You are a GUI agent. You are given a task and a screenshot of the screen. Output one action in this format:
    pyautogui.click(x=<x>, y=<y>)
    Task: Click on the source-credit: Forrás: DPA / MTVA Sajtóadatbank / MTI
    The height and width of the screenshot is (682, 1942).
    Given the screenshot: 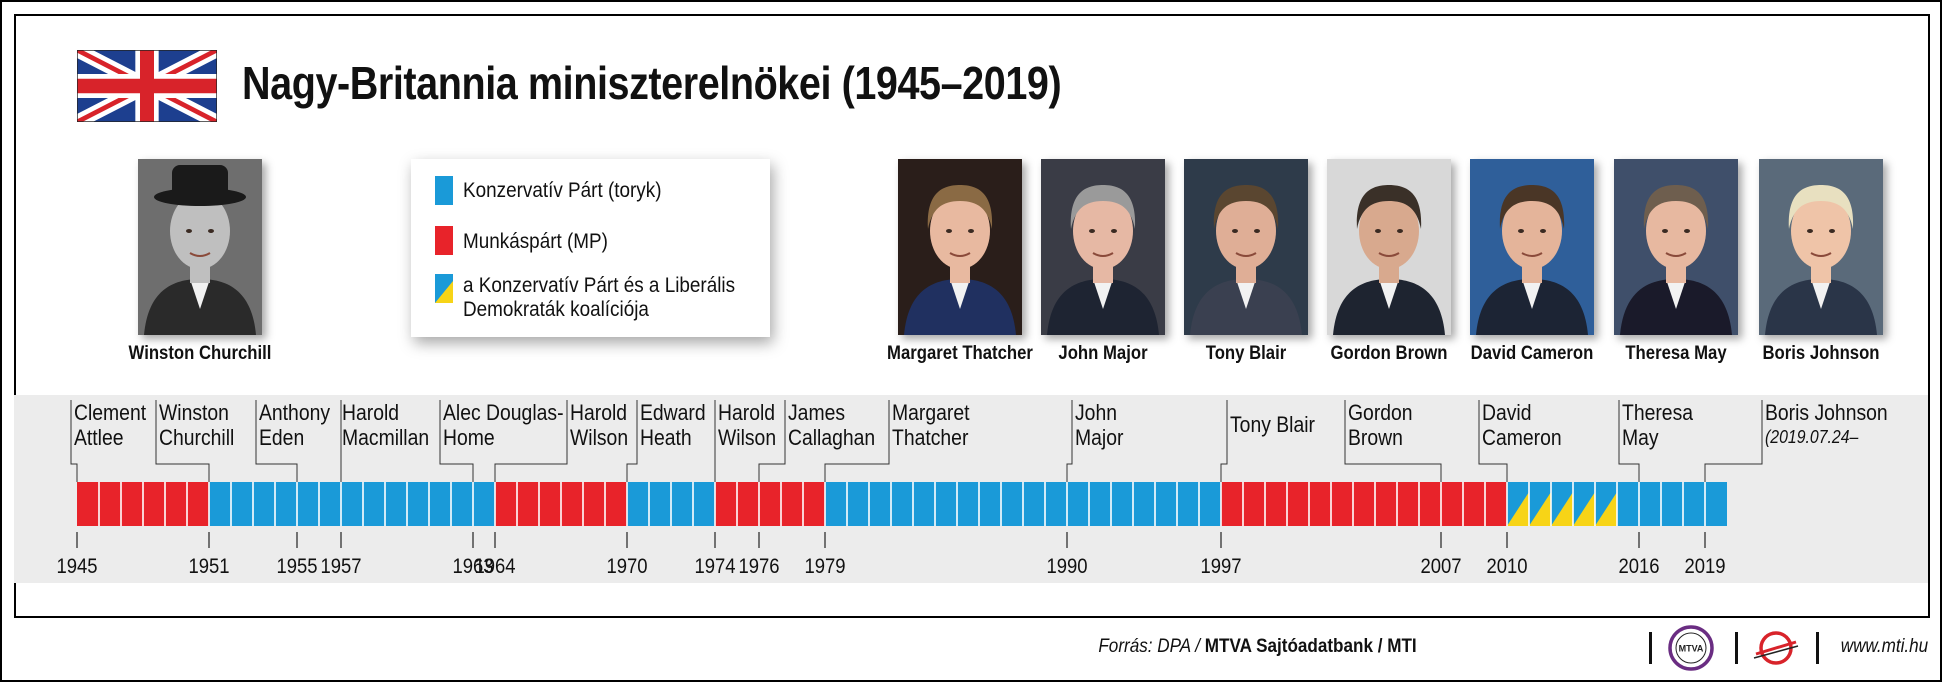 What is the action you would take?
    pyautogui.click(x=1258, y=647)
    